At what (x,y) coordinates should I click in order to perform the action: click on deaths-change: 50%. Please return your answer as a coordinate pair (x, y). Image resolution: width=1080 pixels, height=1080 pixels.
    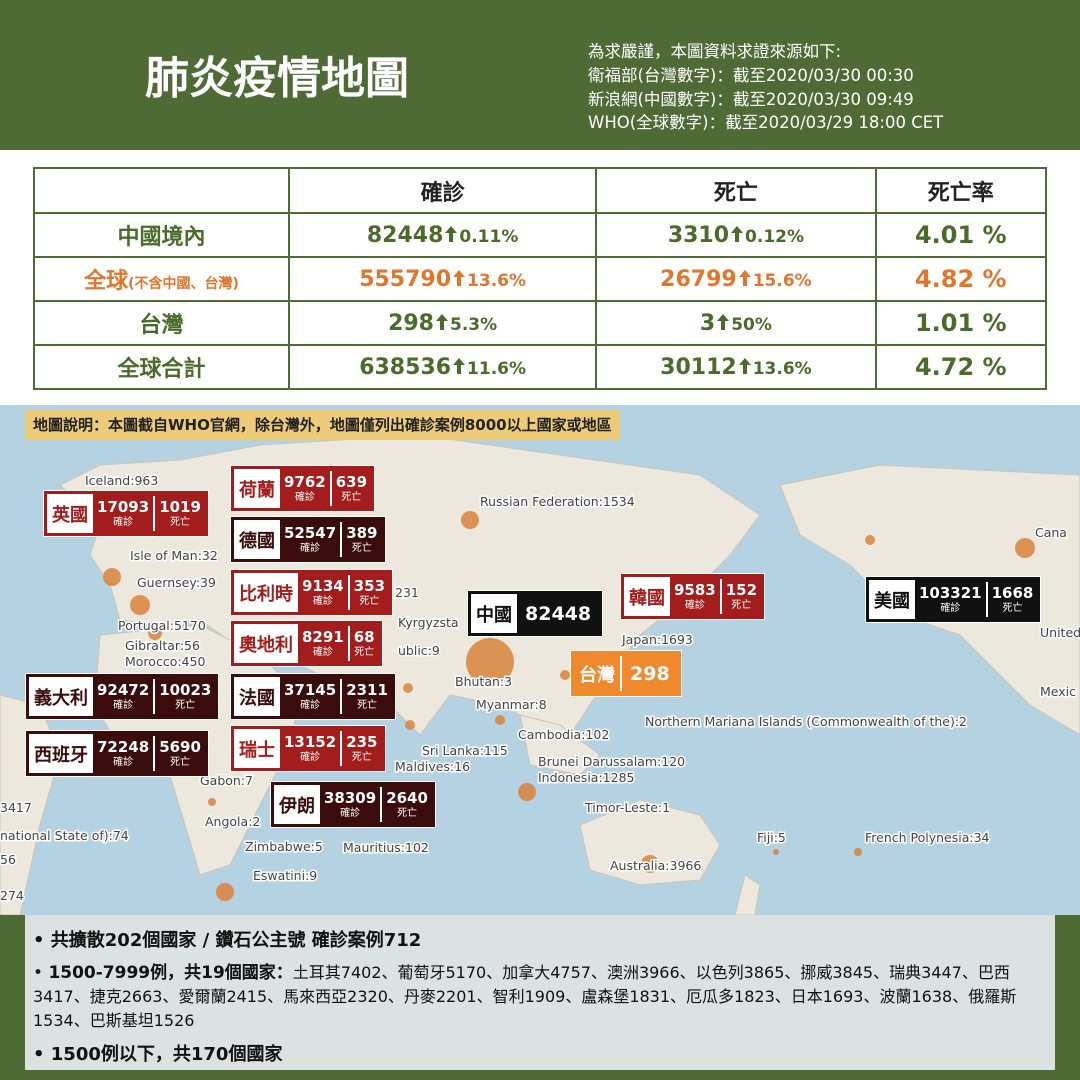
    Looking at the image, I should click on (751, 324).